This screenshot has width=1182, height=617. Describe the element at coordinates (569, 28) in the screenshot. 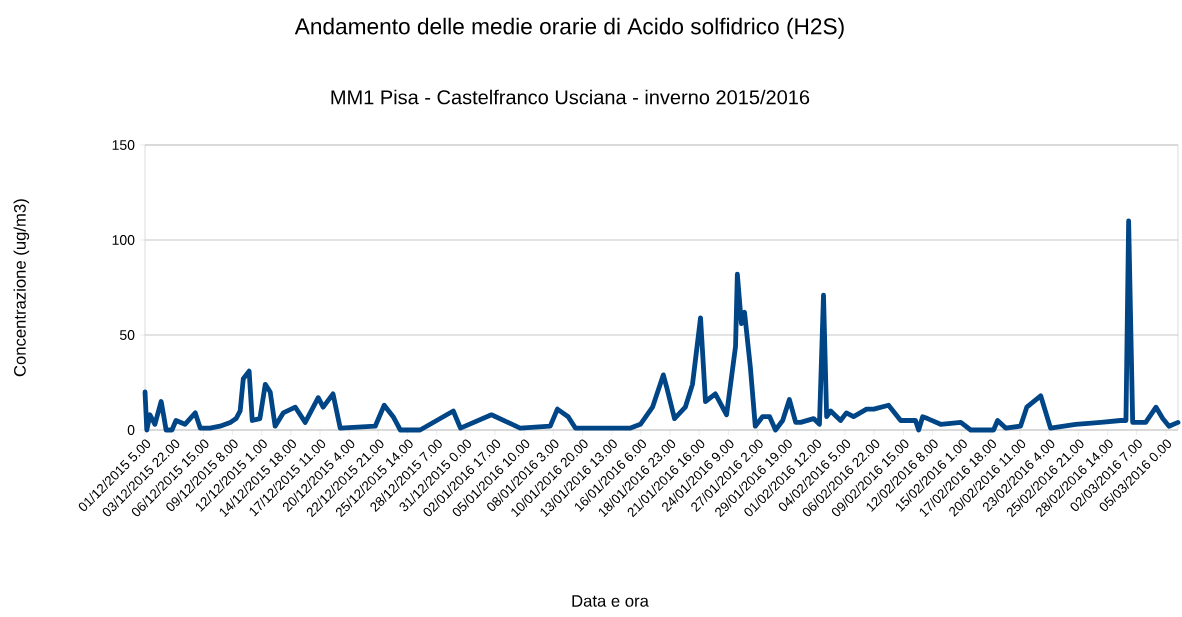

I see `chart-title: Andamento delle medie orarie di Acido solfidrico (H2S)` at that location.